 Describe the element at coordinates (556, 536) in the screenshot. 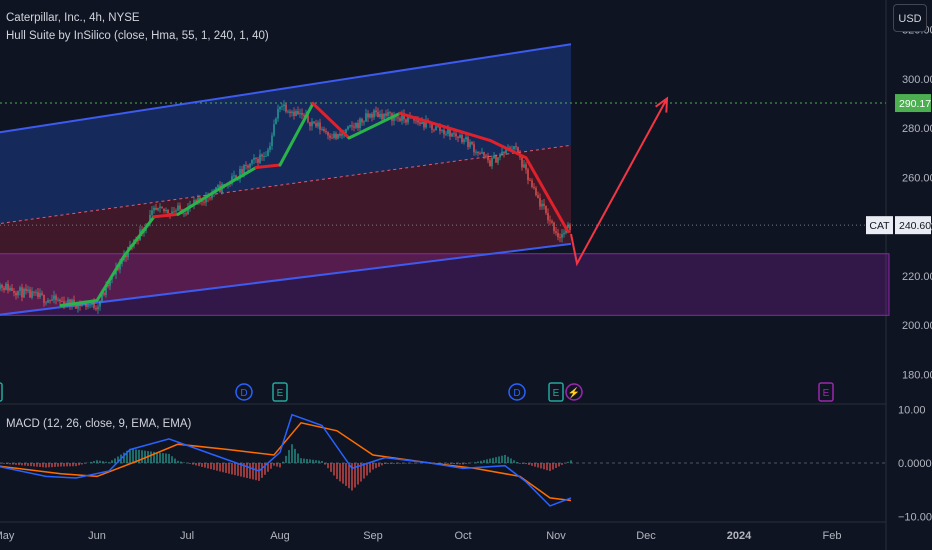

I see `time-tick-label-6: Nov` at that location.